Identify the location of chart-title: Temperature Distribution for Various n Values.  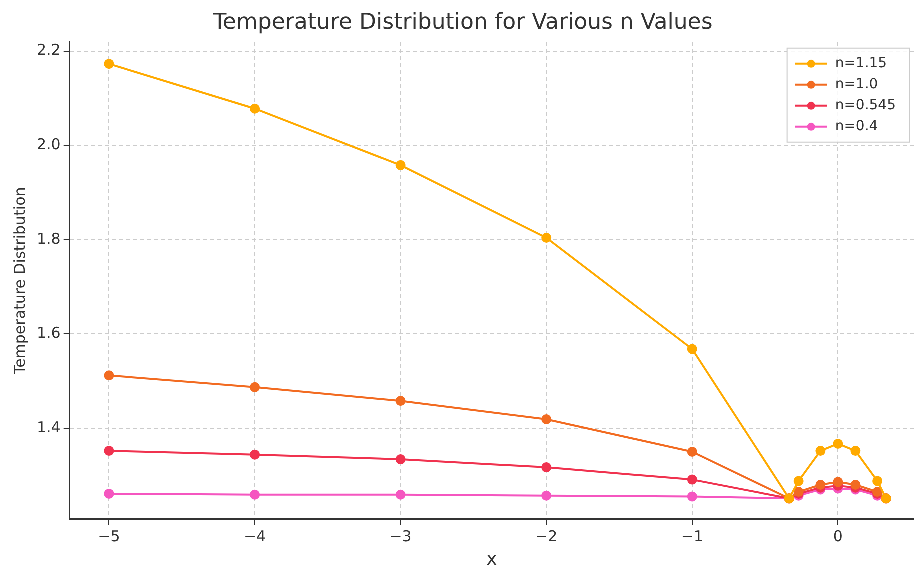
(462, 22).